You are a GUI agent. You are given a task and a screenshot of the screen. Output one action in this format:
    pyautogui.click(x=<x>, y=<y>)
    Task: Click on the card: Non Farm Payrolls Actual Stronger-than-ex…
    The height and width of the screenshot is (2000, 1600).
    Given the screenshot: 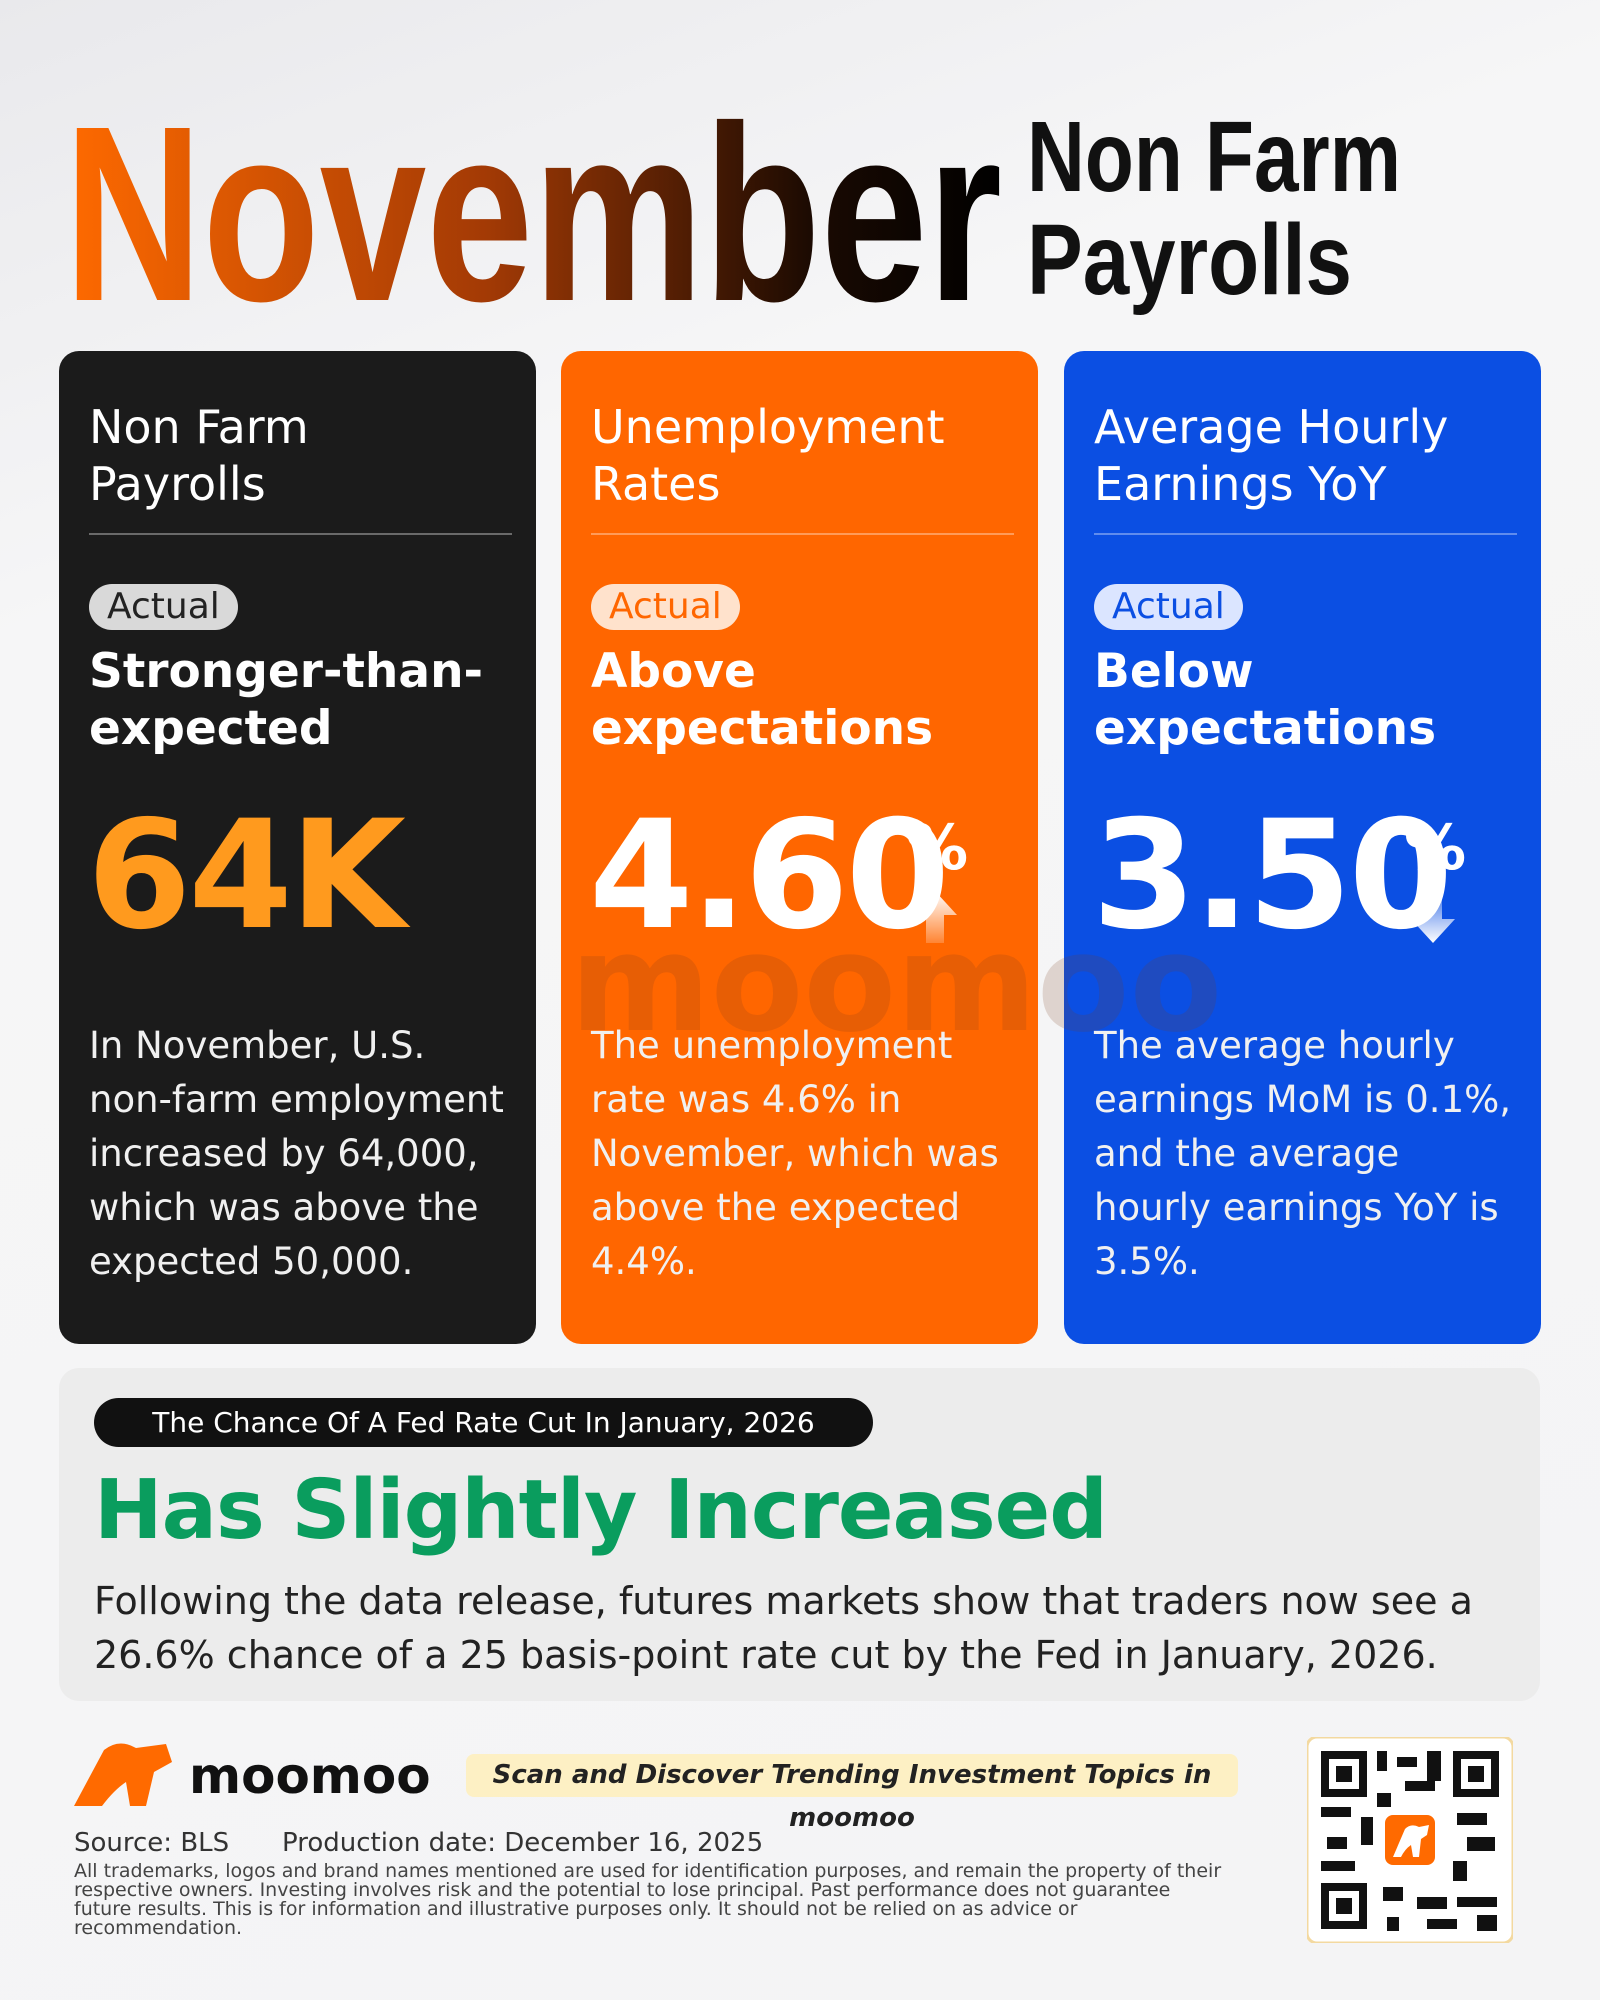 What is the action you would take?
    pyautogui.click(x=297, y=847)
    